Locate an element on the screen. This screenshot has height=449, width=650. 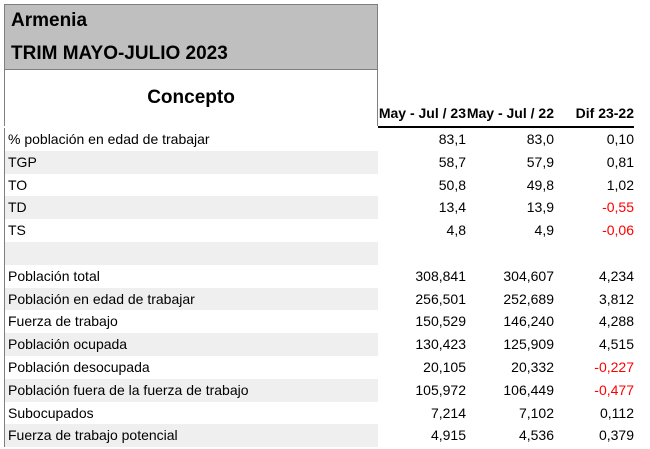
table-row-values: 4,8 4,9 -0,06 is located at coordinates (506, 230).